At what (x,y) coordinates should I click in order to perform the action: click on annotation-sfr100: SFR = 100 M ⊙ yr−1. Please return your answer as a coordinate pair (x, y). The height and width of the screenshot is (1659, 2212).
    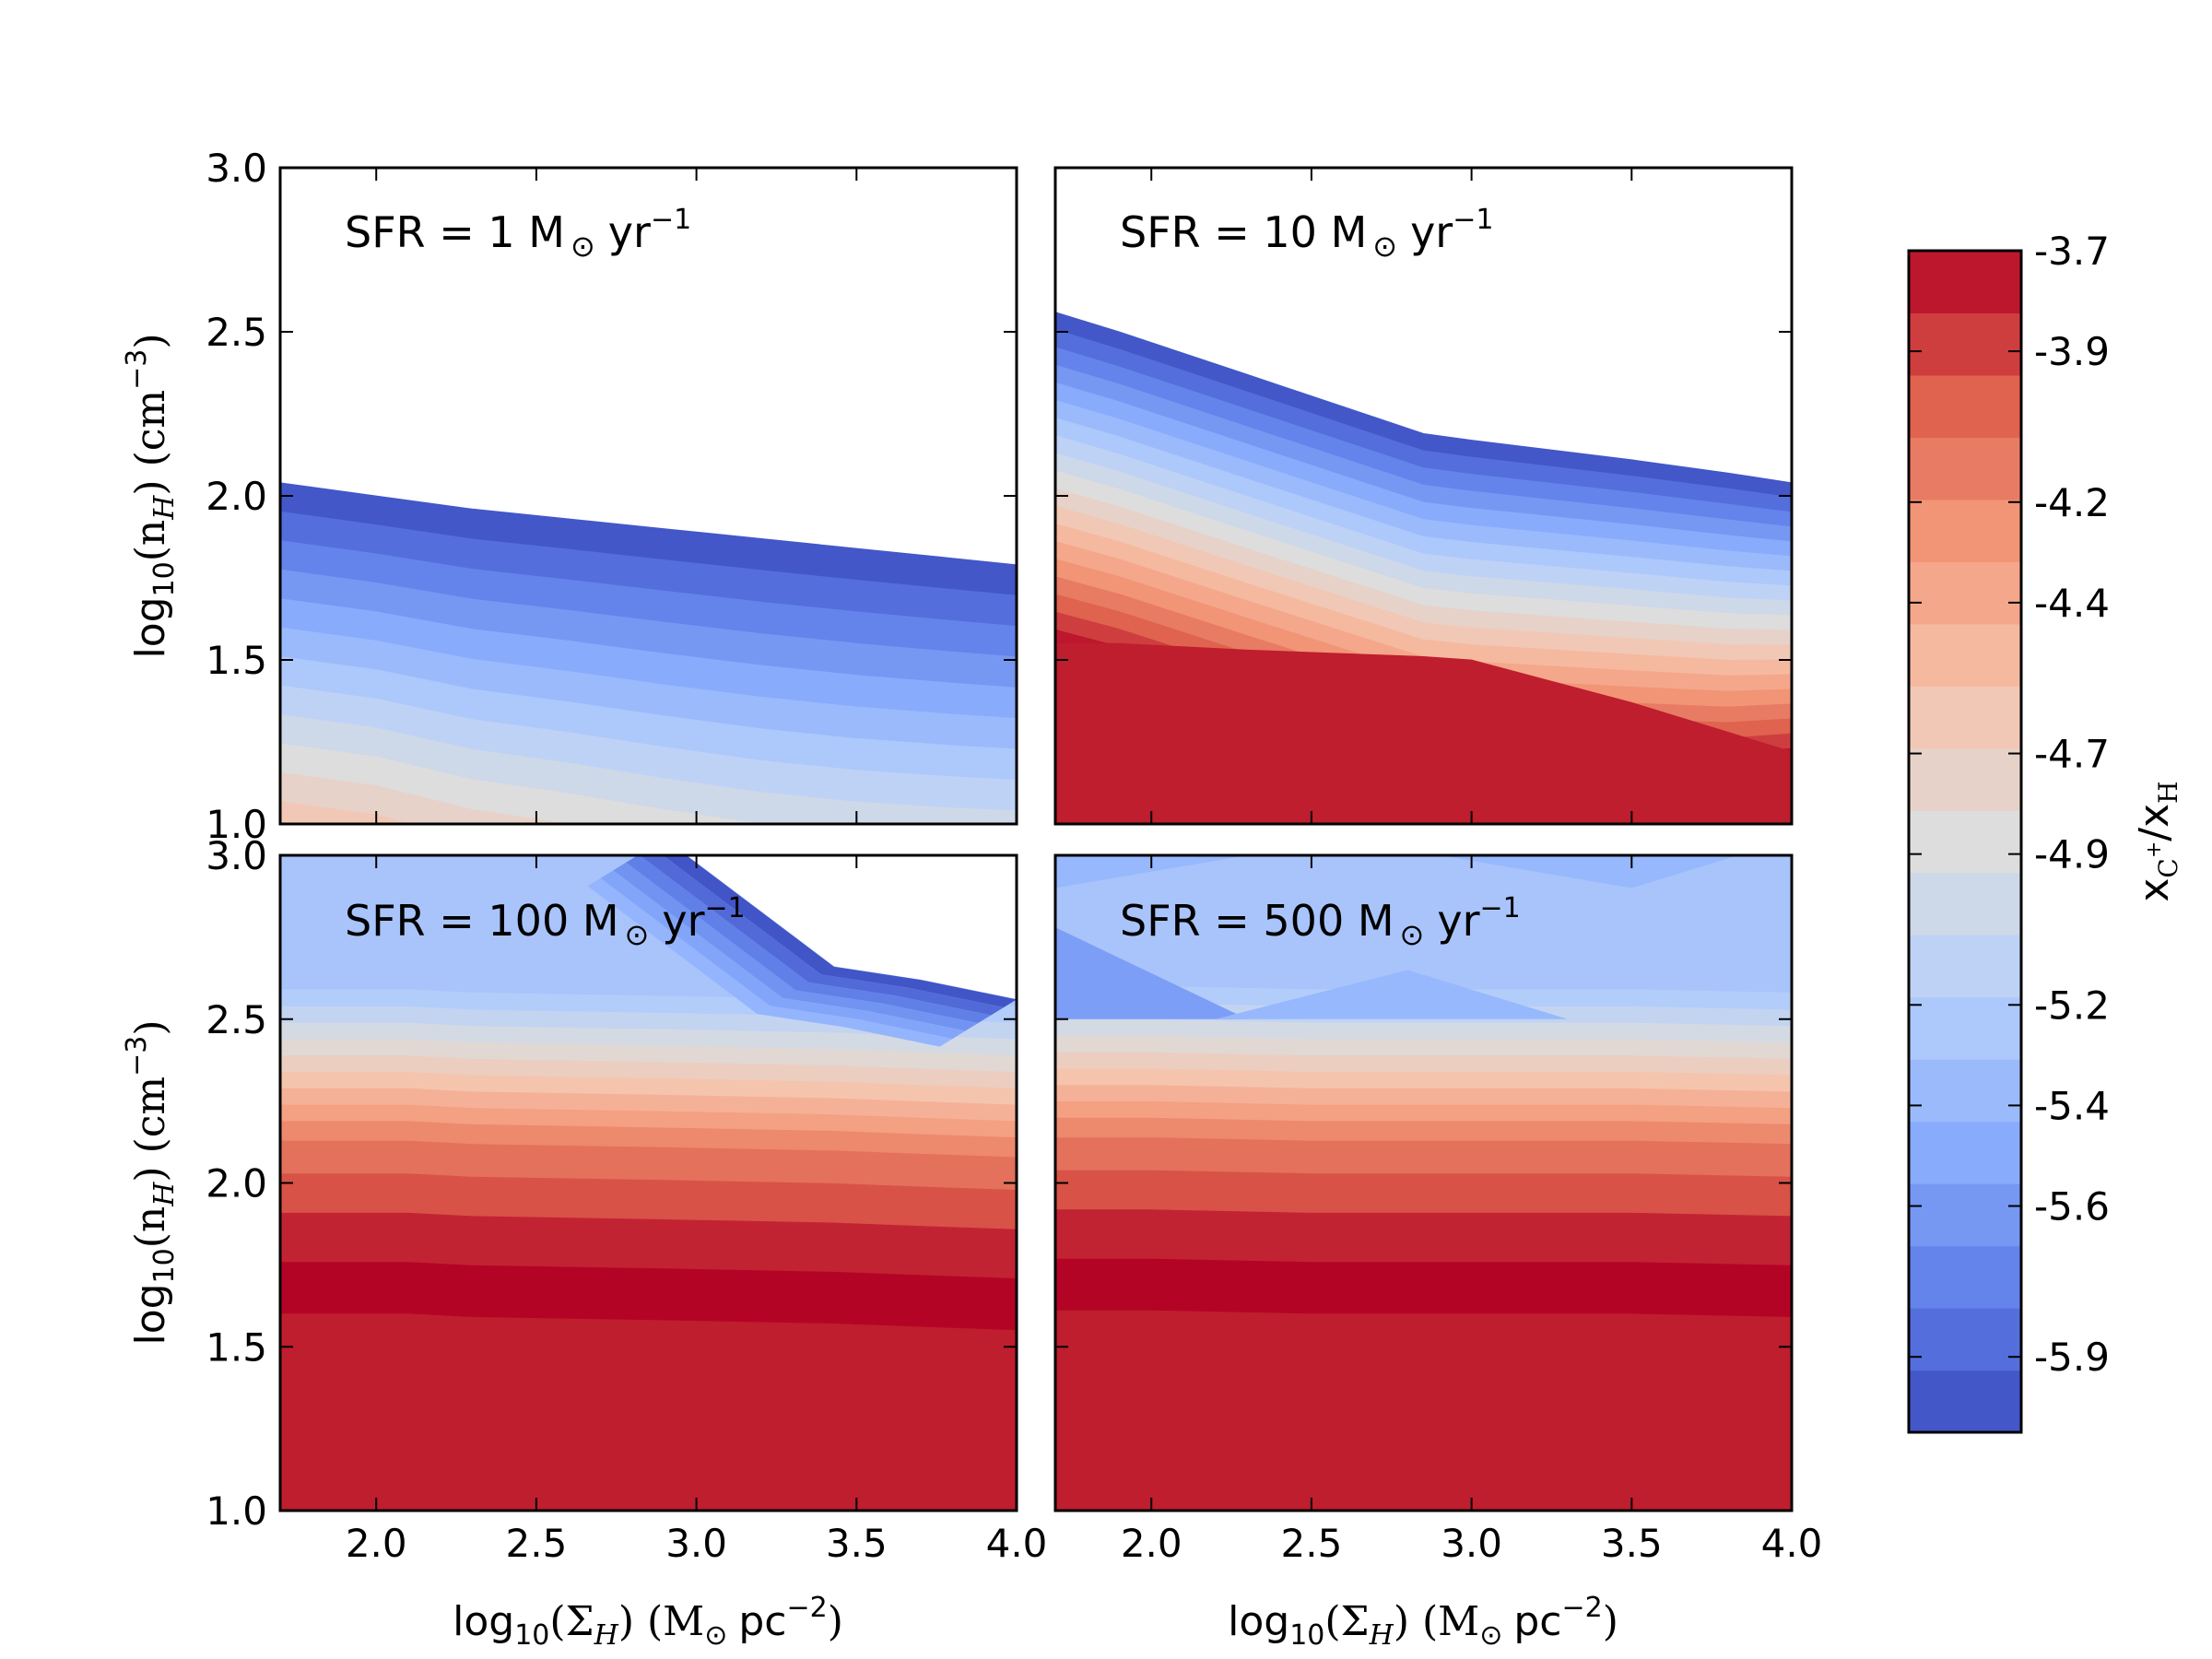
    Looking at the image, I should click on (545, 922).